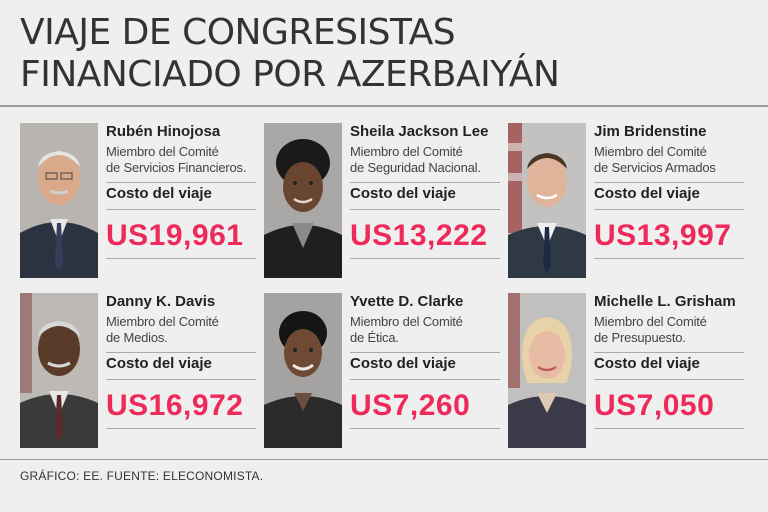 The image size is (768, 512). What do you see at coordinates (384, 459) in the screenshot?
I see `footer-divider` at bounding box center [384, 459].